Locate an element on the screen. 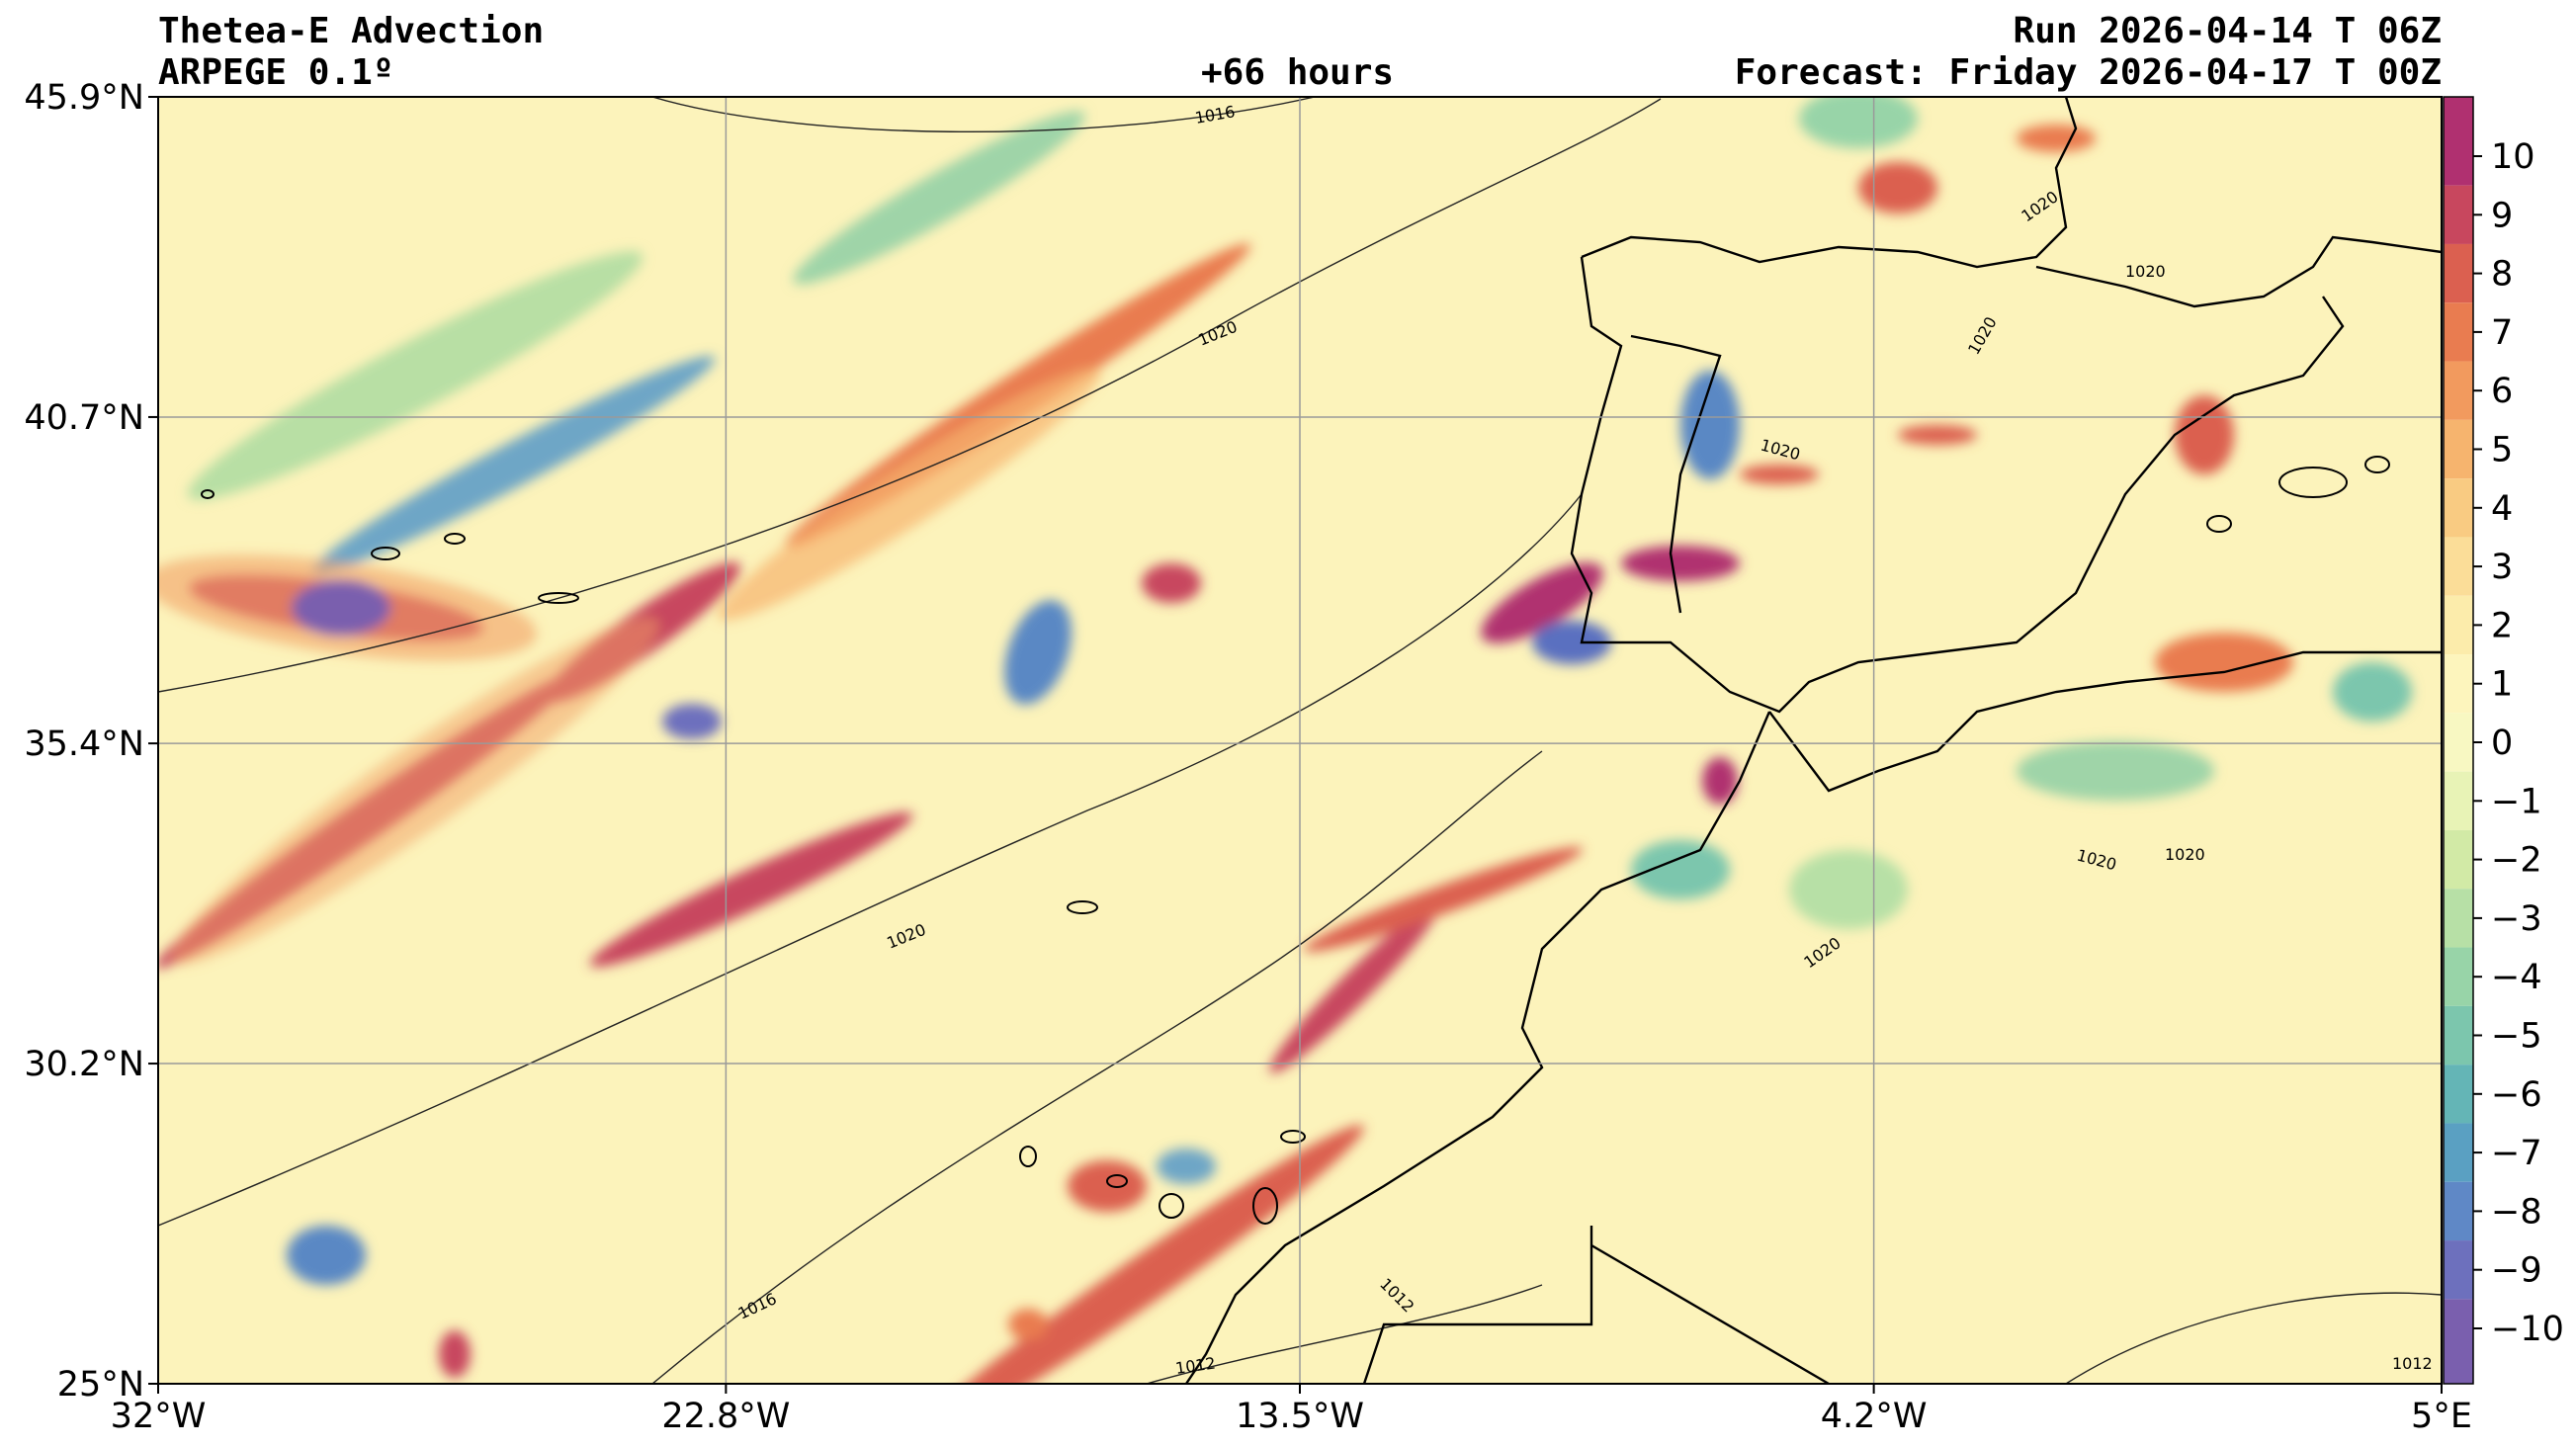 The height and width of the screenshot is (1448, 2576). longitude-axis: 32°W 22.8°W 13.5°W 4.2°W 5°E is located at coordinates (1291, 1410).